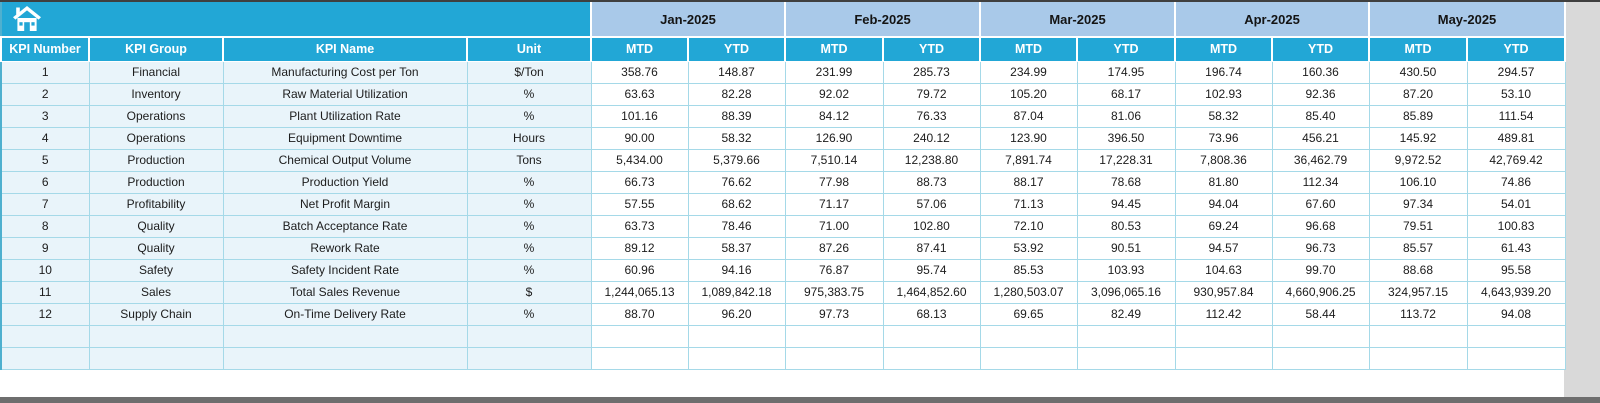 This screenshot has width=1600, height=403. Describe the element at coordinates (1516, 292) in the screenshot. I see `value-cell: 4,643,939.20` at that location.